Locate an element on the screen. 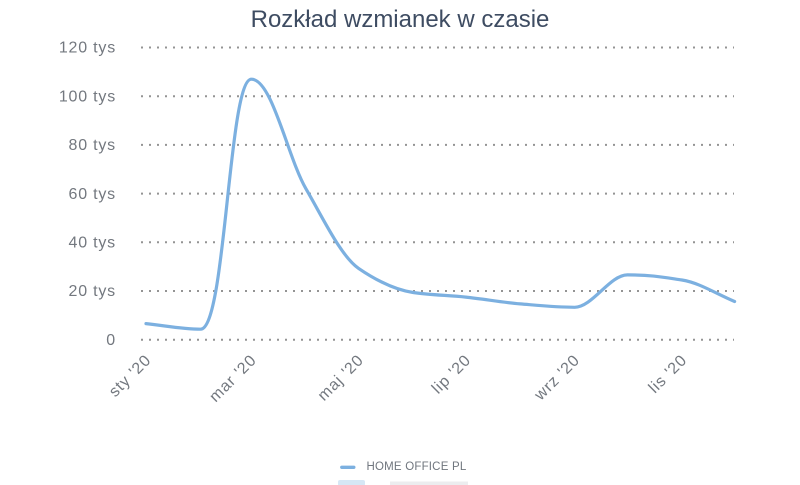  svg-text: 120 tys is located at coordinates (87, 48).